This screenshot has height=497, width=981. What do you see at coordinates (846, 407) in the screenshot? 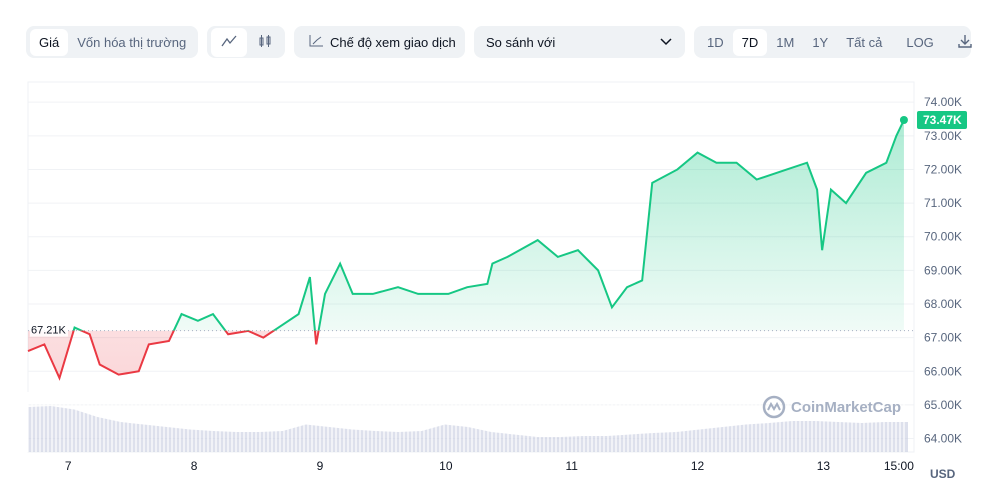
I see `watermark-text: CoinMarketCap` at bounding box center [846, 407].